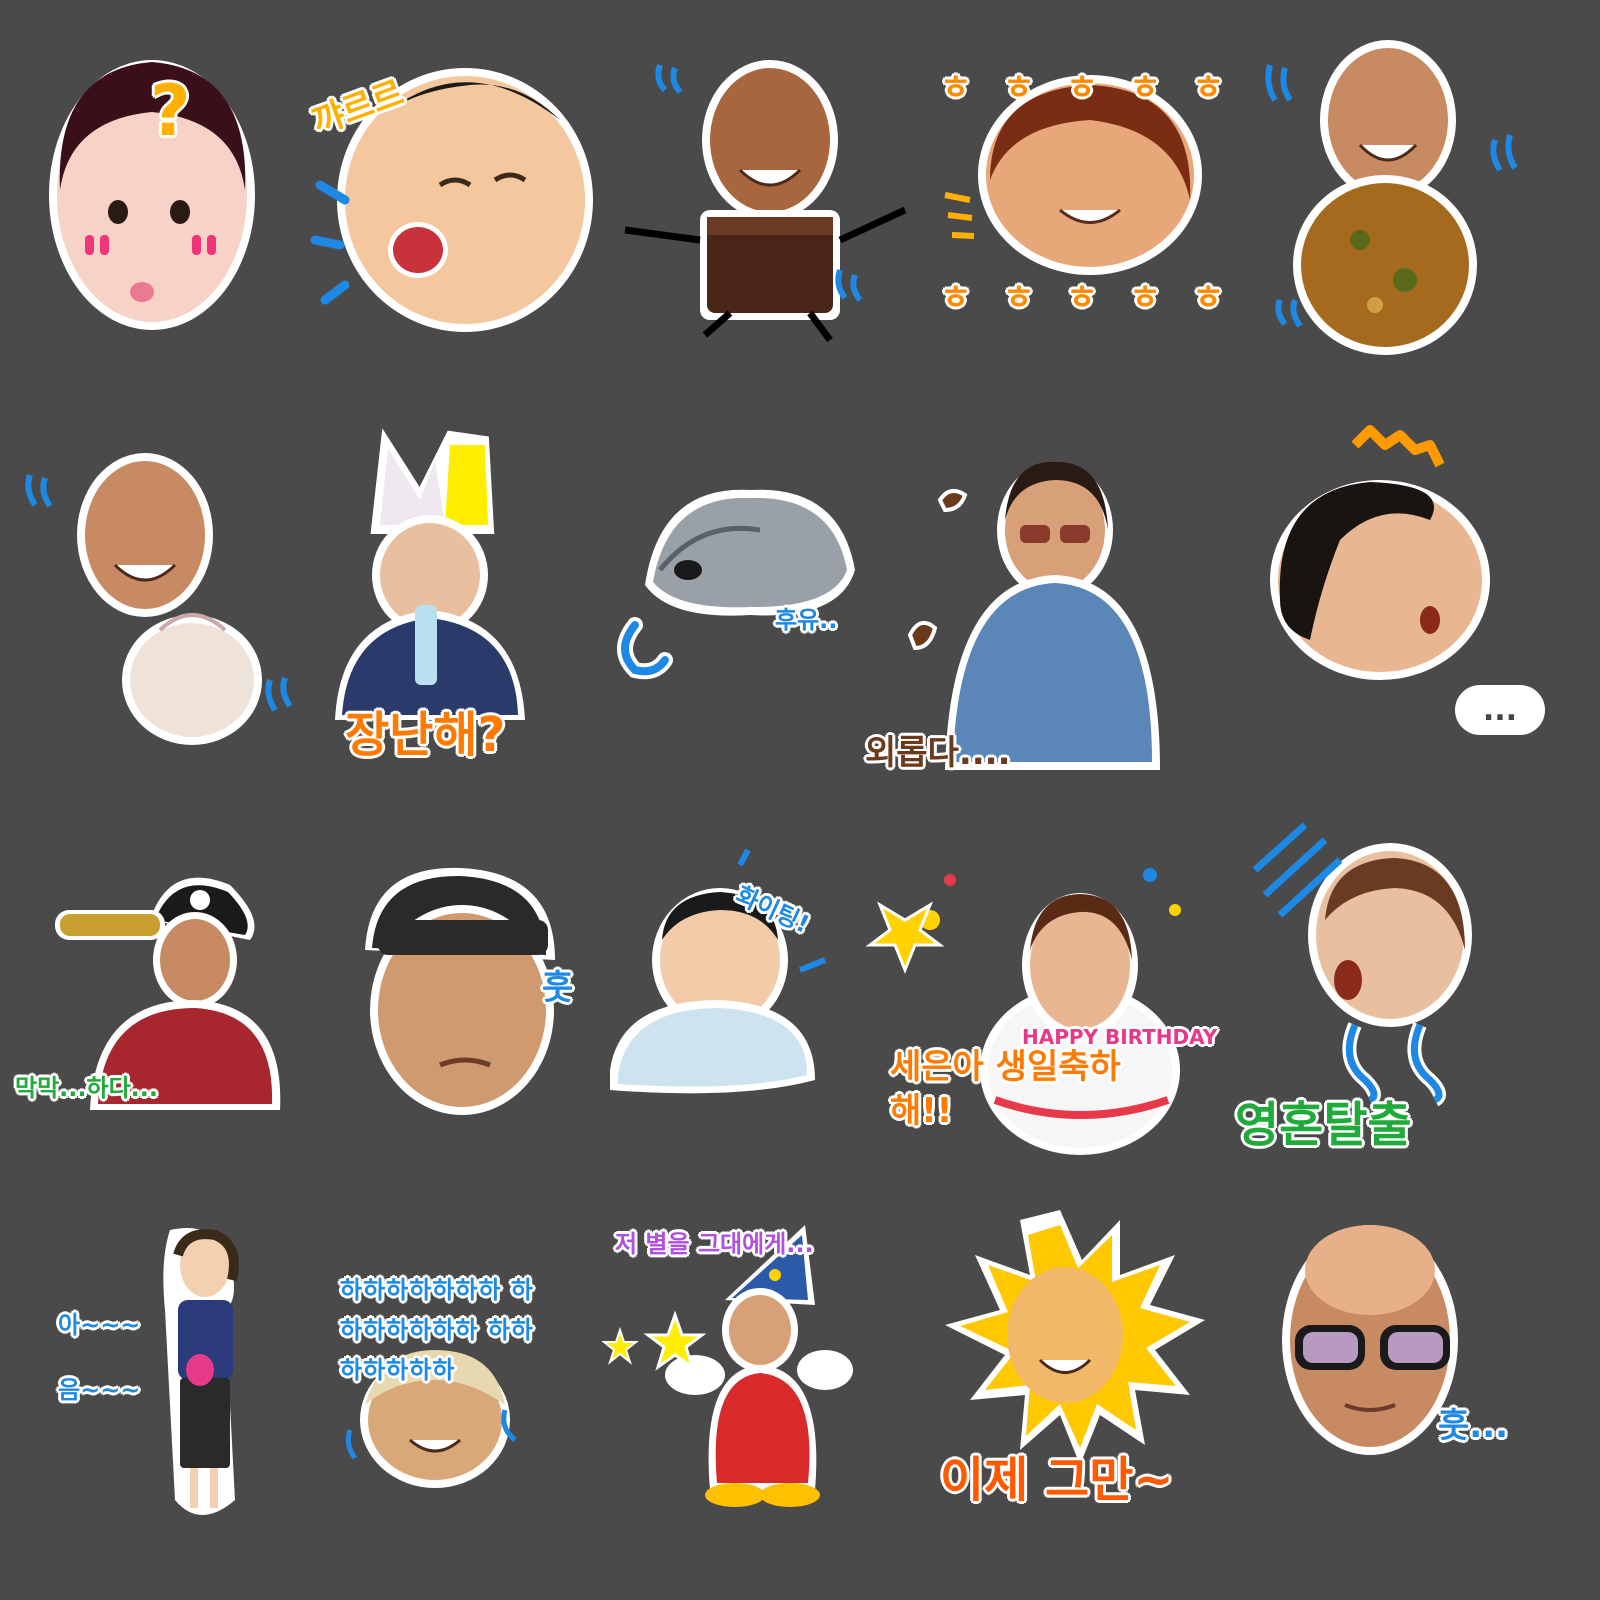 Image resolution: width=1600 pixels, height=1600 pixels. I want to click on huyu-caption: 후유.., so click(806, 620).